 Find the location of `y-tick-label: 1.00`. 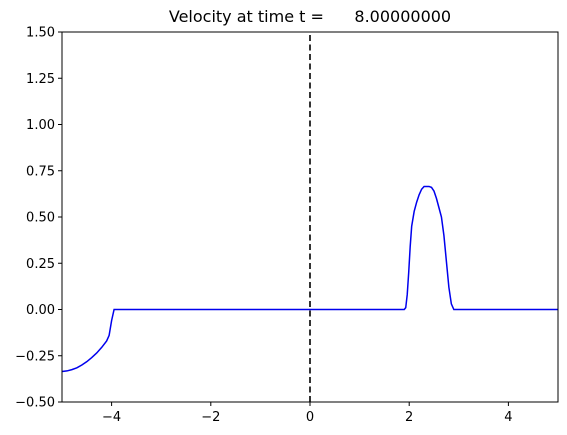

y-tick-label: 1.00 is located at coordinates (40, 125).